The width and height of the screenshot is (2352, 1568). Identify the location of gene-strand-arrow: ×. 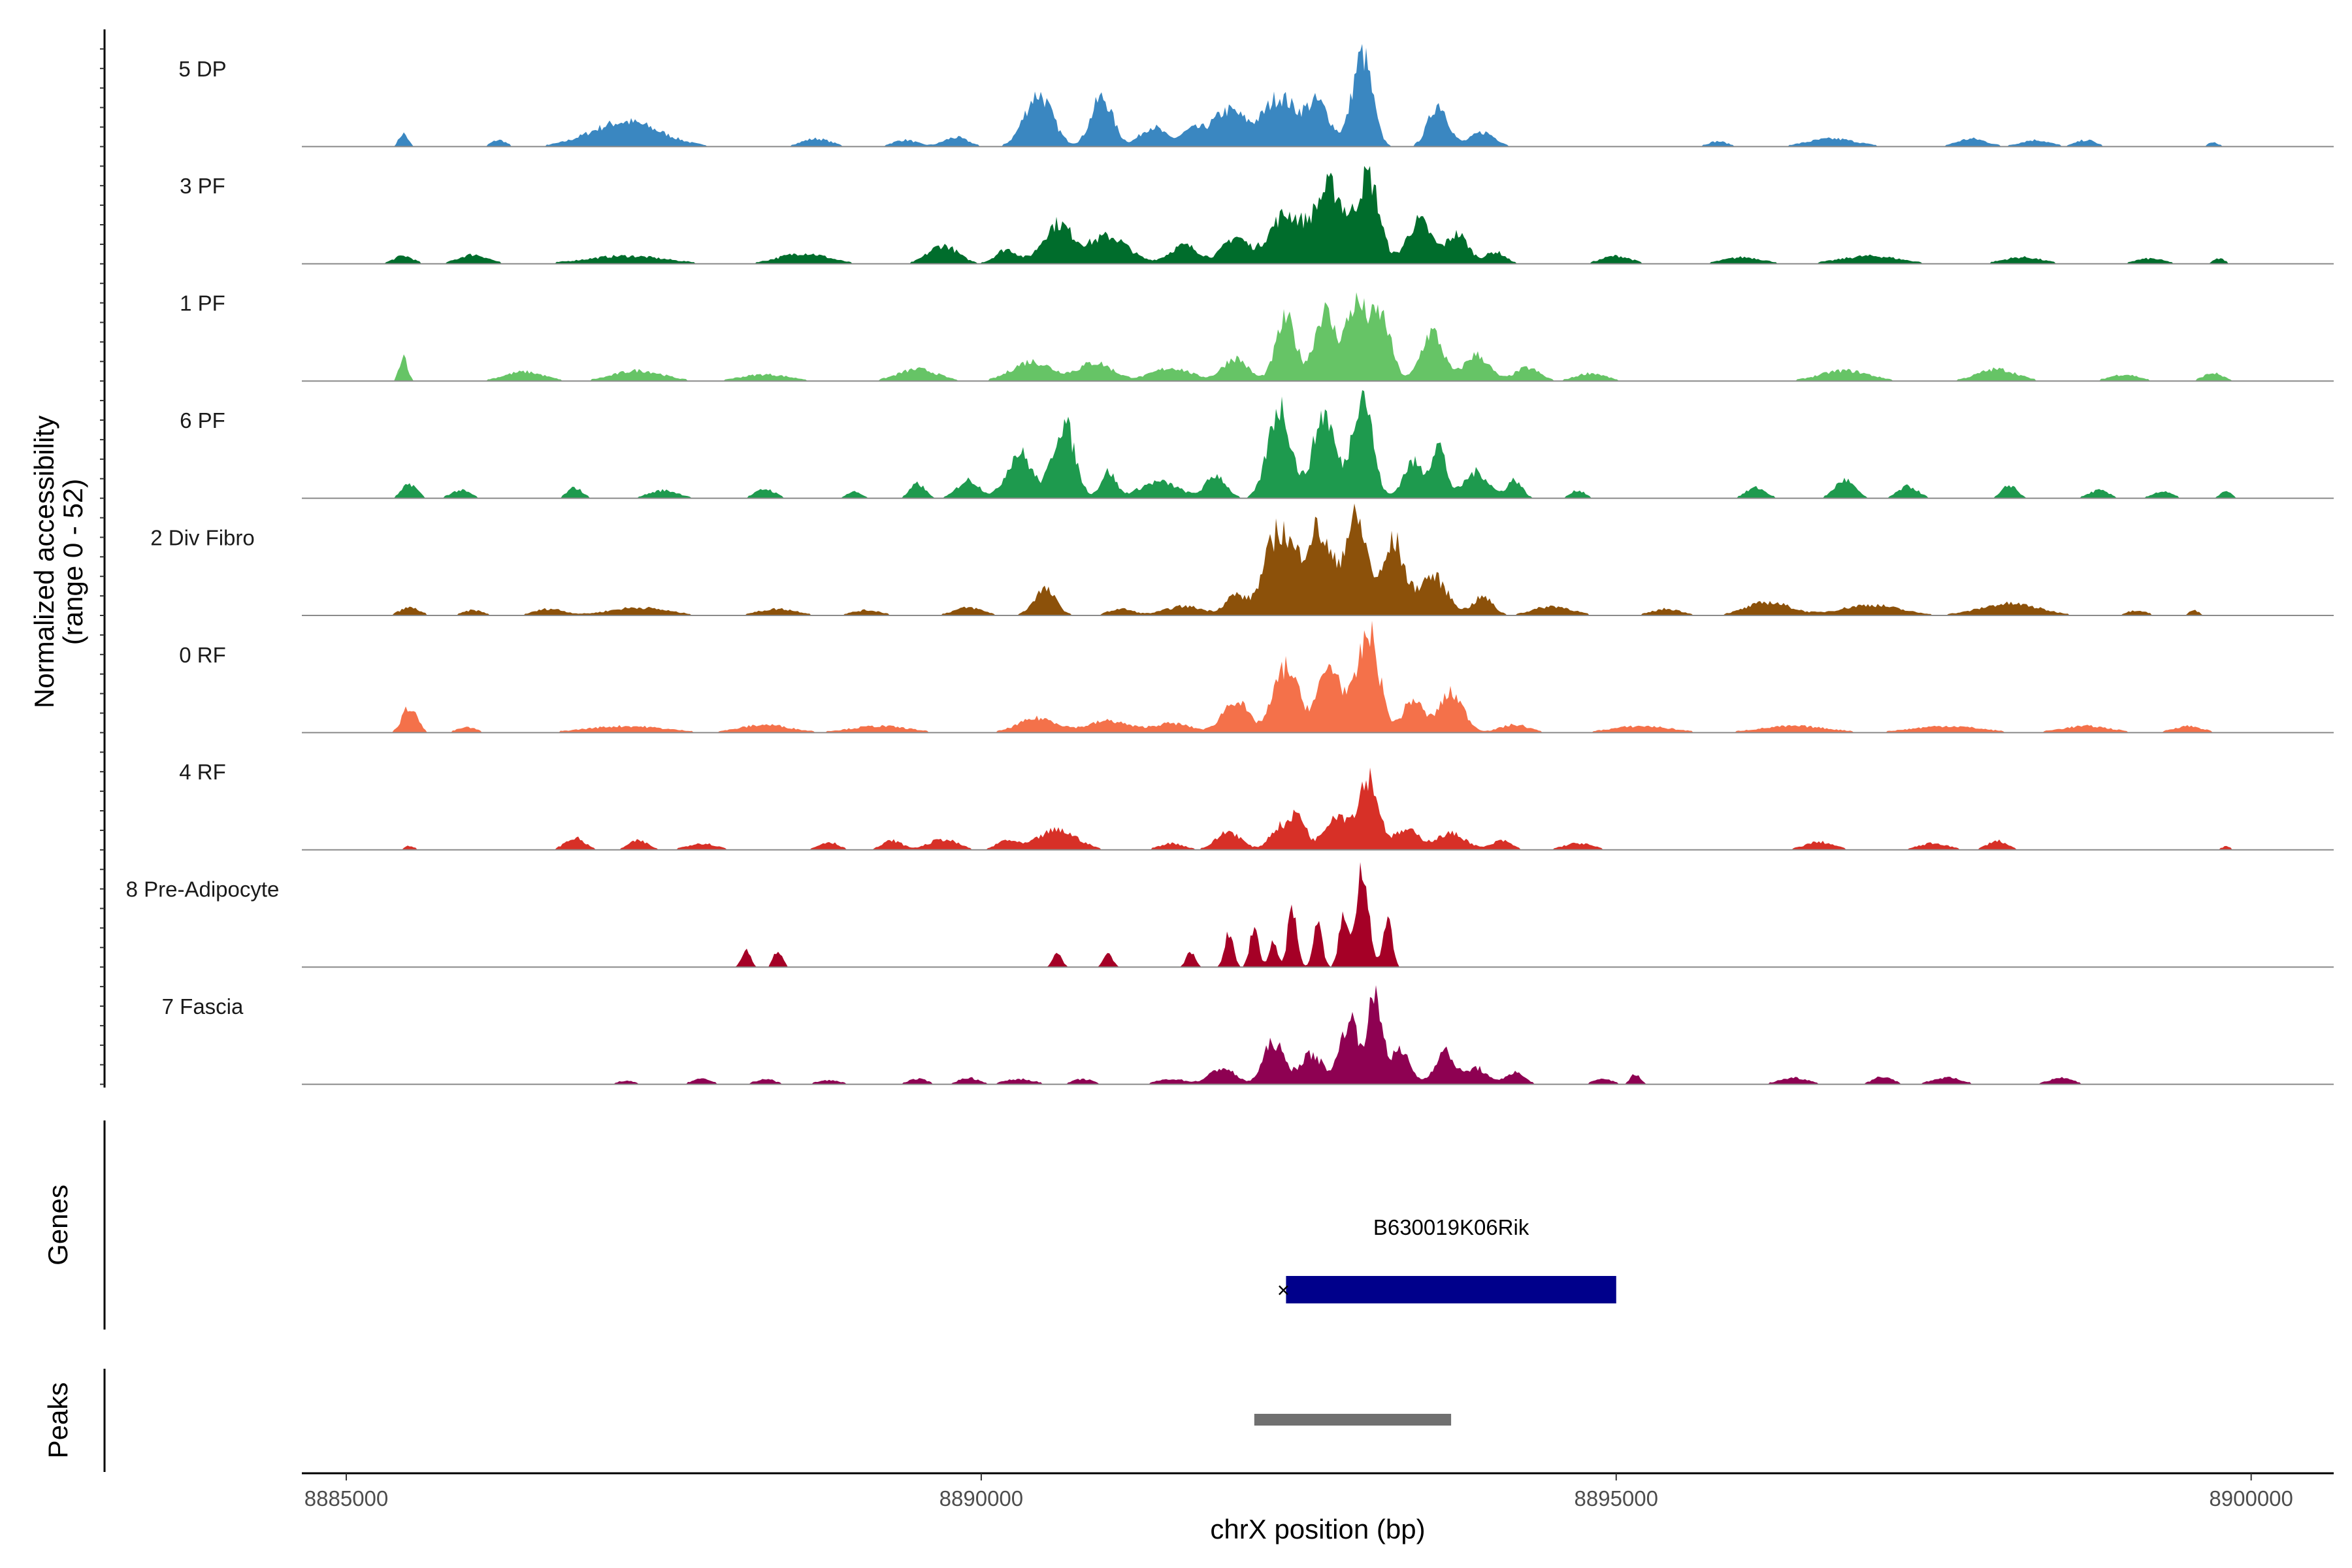
(1283, 1290).